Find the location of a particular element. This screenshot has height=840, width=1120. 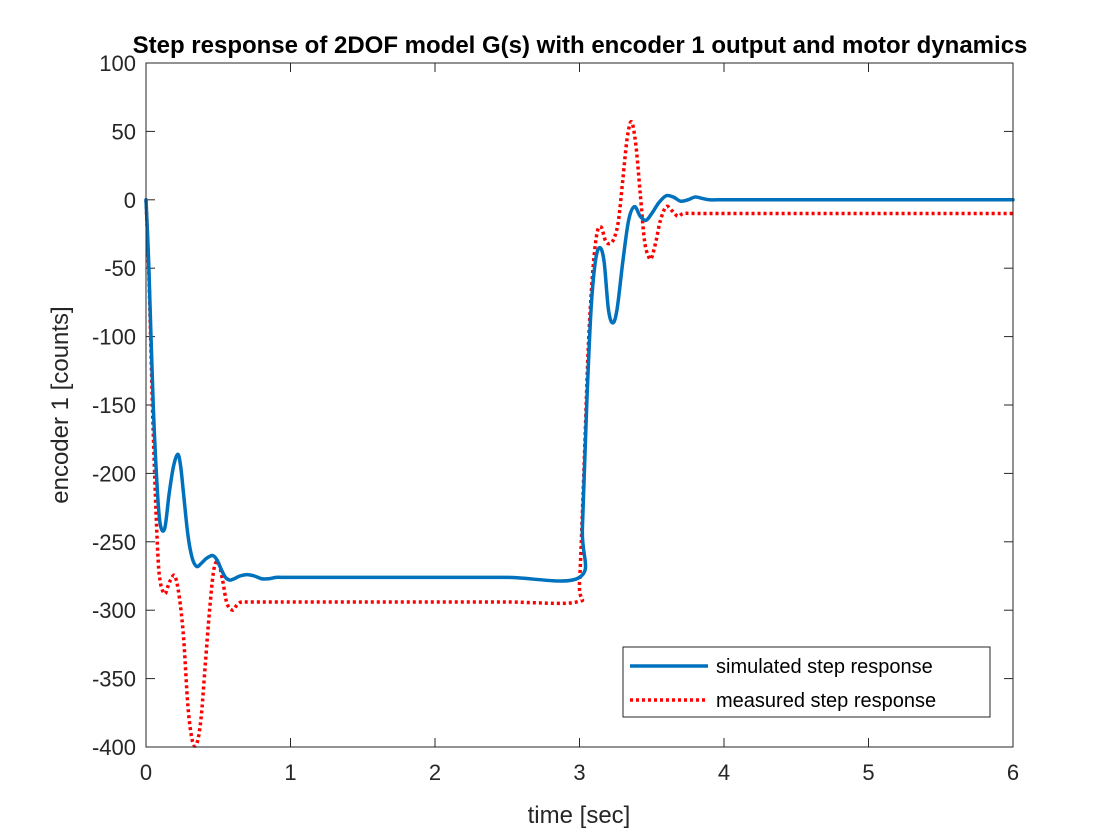

legend-box is located at coordinates (806, 682).